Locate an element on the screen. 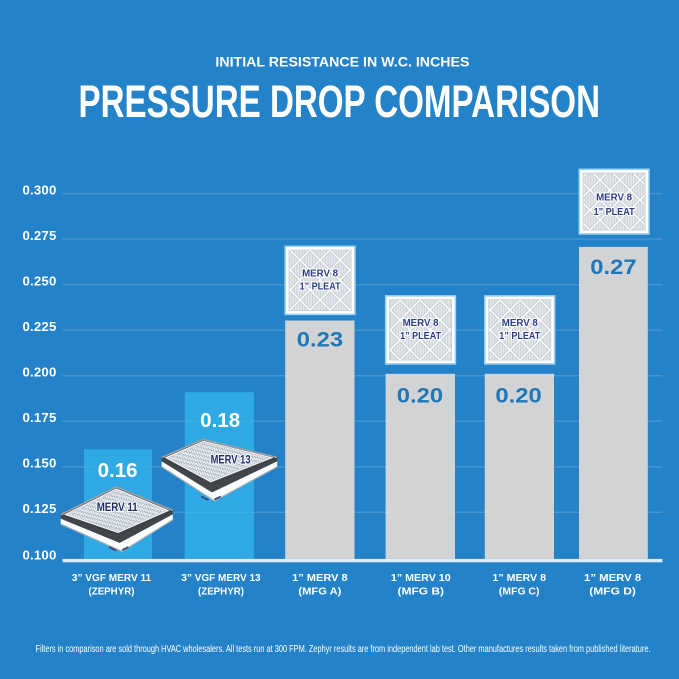  svg-text: 0.27 is located at coordinates (613, 267).